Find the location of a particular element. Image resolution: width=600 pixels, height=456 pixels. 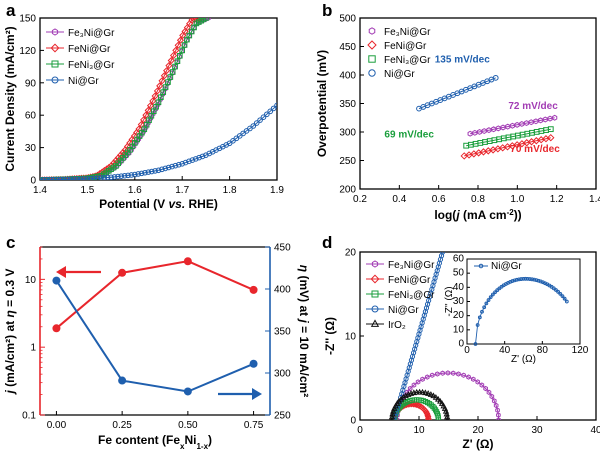

x-axis-label: Z' (Ω) is located at coordinates (477, 444).